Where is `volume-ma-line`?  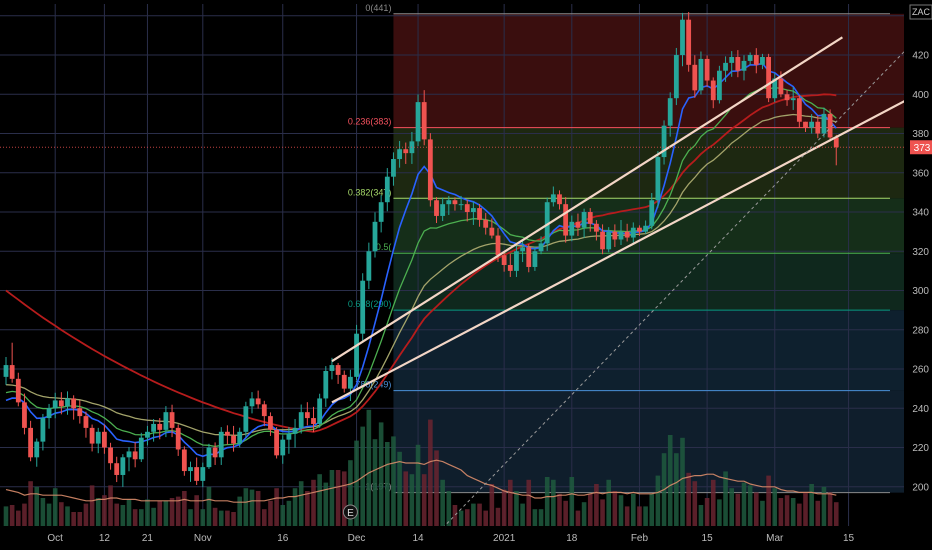
volume-ma-line is located at coordinates (421, 481).